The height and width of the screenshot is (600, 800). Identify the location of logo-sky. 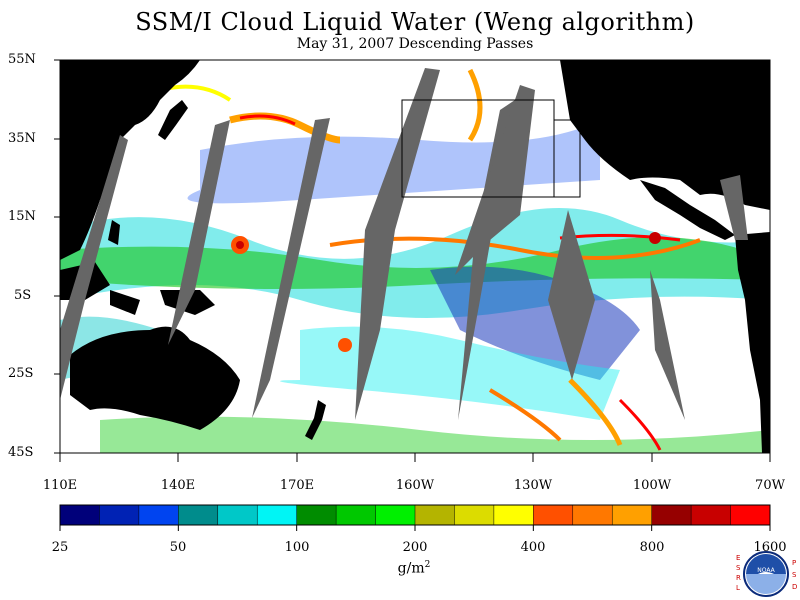
(766, 564).